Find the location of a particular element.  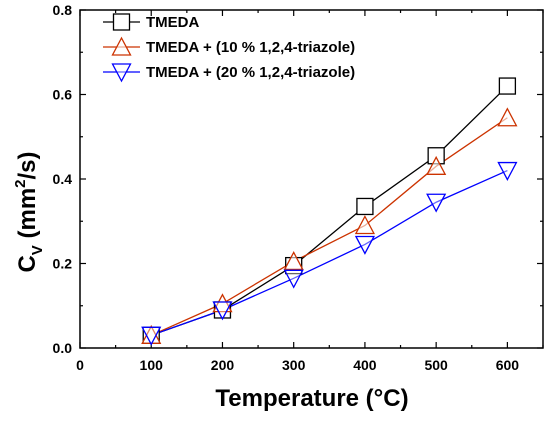

y-axis-title-unit-suffix: /s) is located at coordinates (27, 165).